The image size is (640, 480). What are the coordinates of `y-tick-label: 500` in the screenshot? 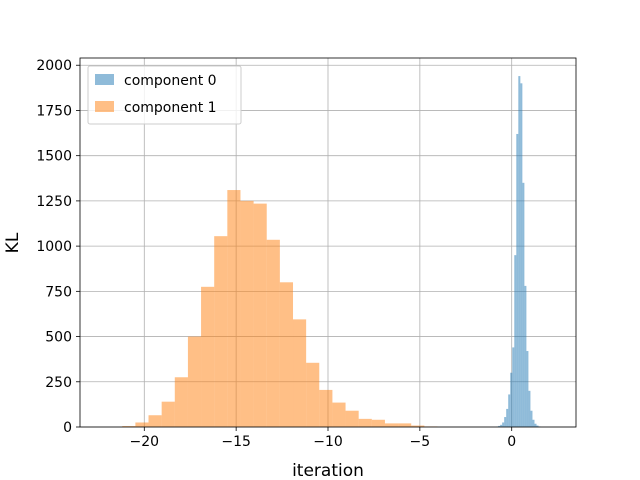 It's located at (58, 338).